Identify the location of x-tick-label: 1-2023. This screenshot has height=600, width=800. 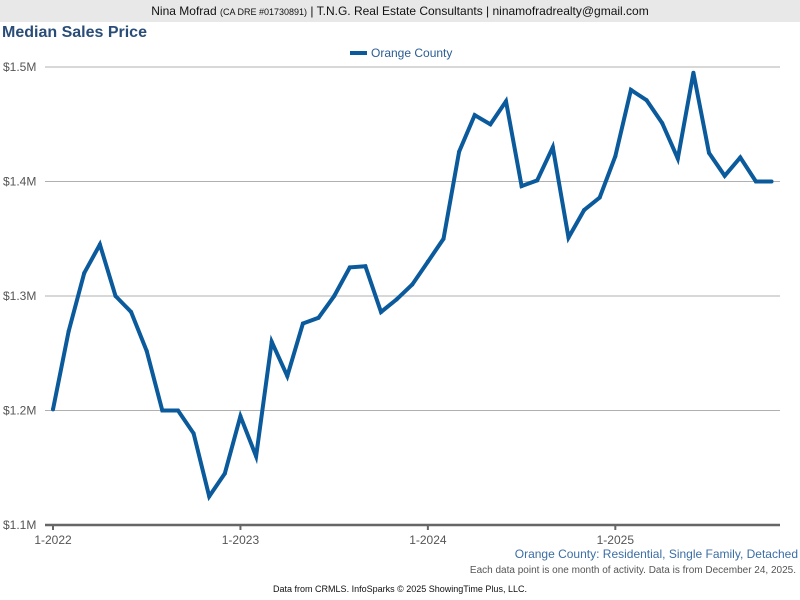
(241, 540).